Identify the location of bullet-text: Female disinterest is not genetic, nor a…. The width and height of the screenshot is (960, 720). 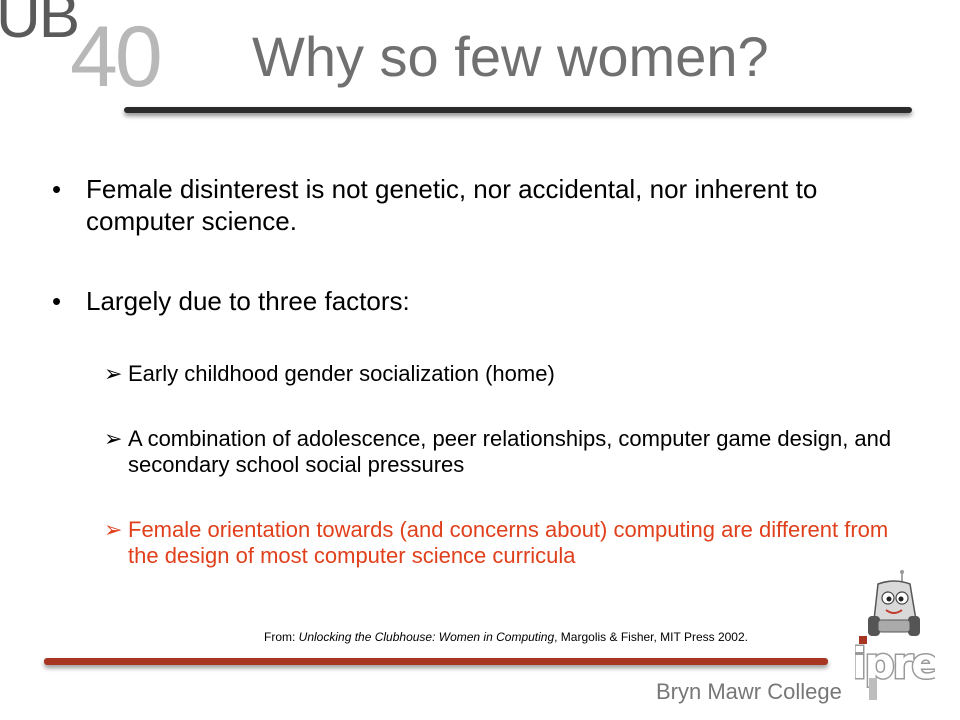
(452, 205).